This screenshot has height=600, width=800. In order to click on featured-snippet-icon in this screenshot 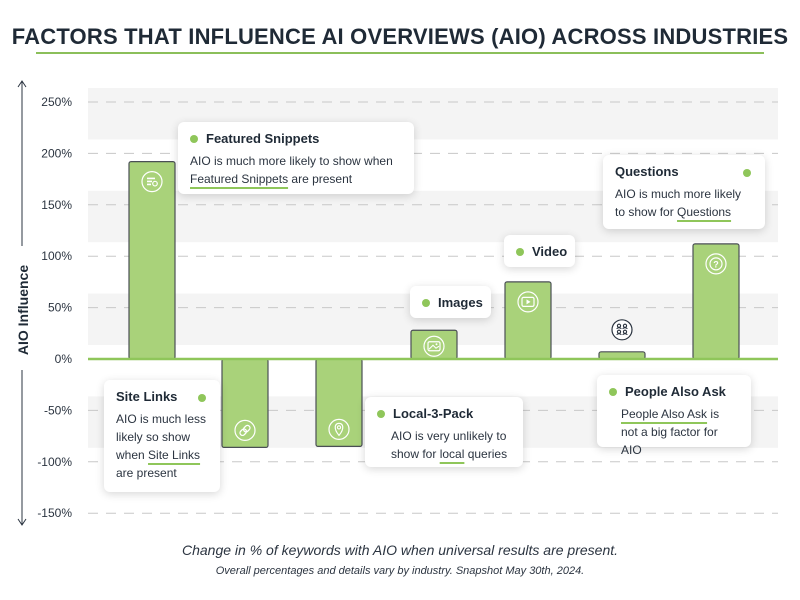, I will do `click(152, 182)`.